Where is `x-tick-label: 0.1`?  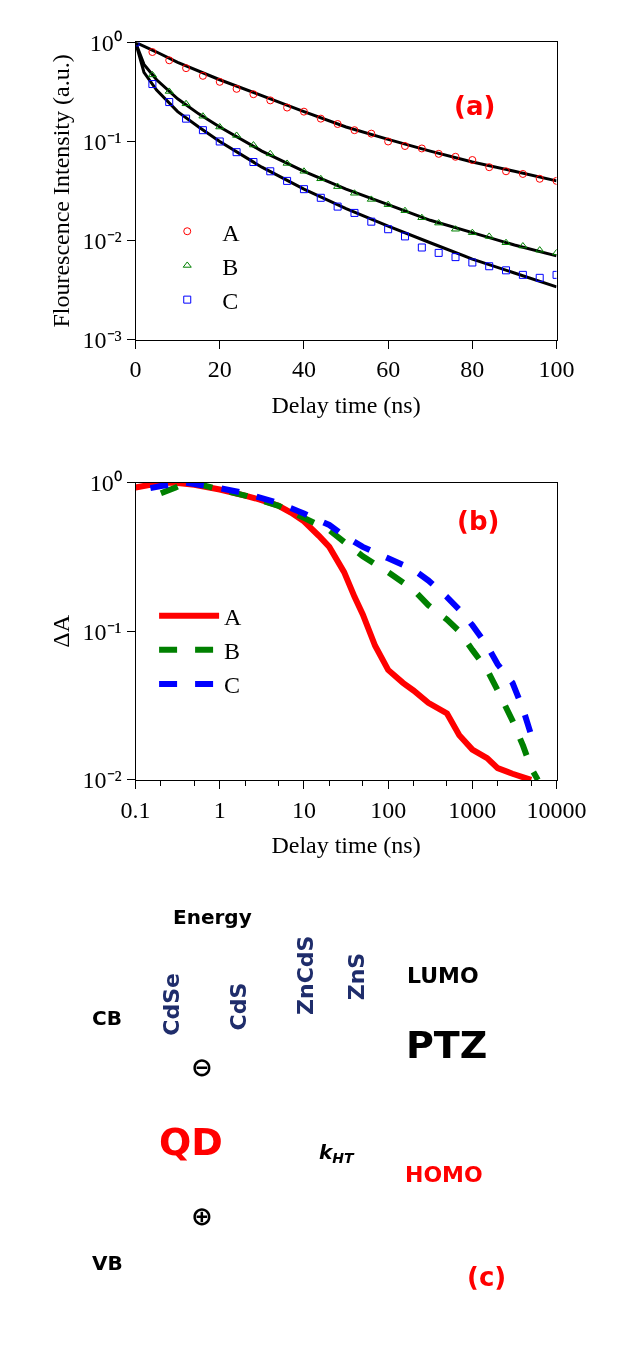
x-tick-label: 0.1 is located at coordinates (135, 809).